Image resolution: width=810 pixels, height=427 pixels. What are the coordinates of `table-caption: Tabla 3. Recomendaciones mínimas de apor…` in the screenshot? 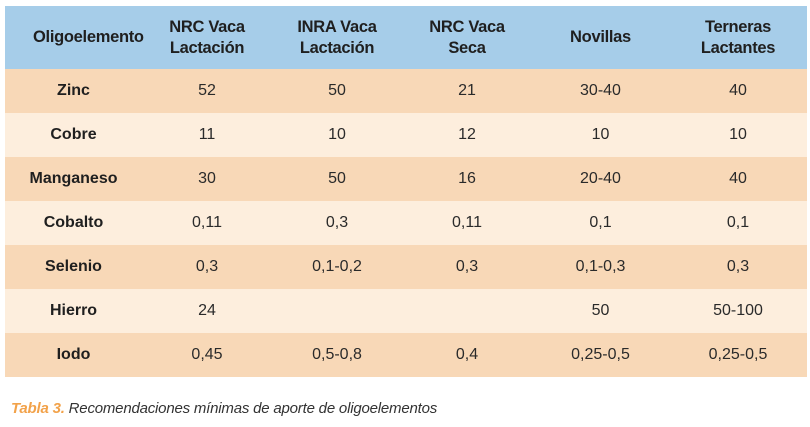 It's located at (224, 408).